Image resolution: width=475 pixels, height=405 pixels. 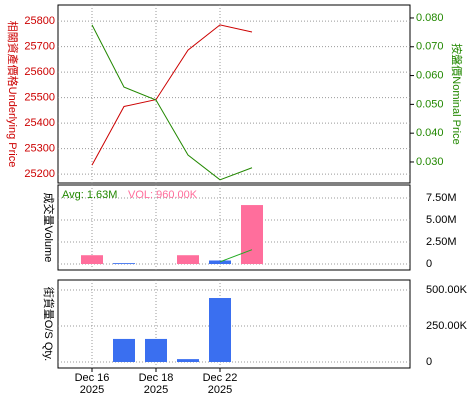 What do you see at coordinates (13, 94) in the screenshot?
I see `y-axis-title: 相關資產價格Underlying Price` at bounding box center [13, 94].